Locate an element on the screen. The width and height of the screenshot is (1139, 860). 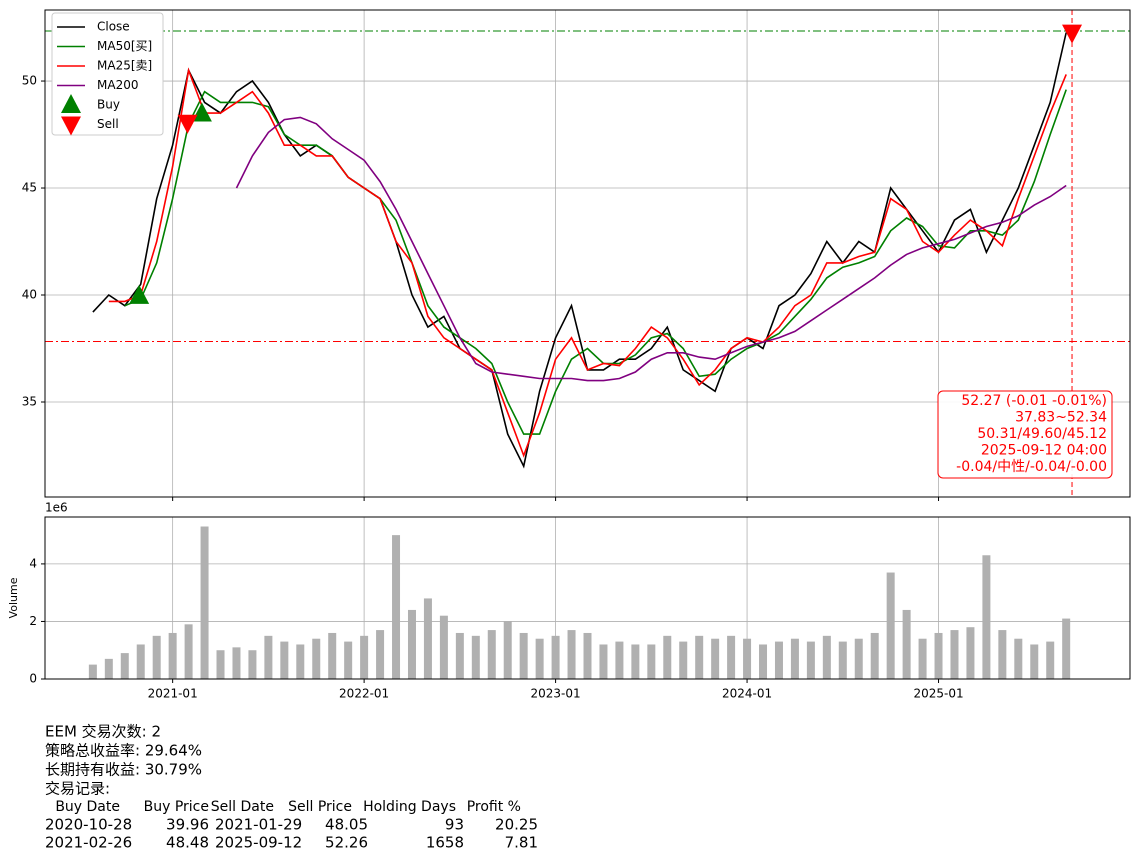
table-cell: 2021-02-26 is located at coordinates (88, 843).